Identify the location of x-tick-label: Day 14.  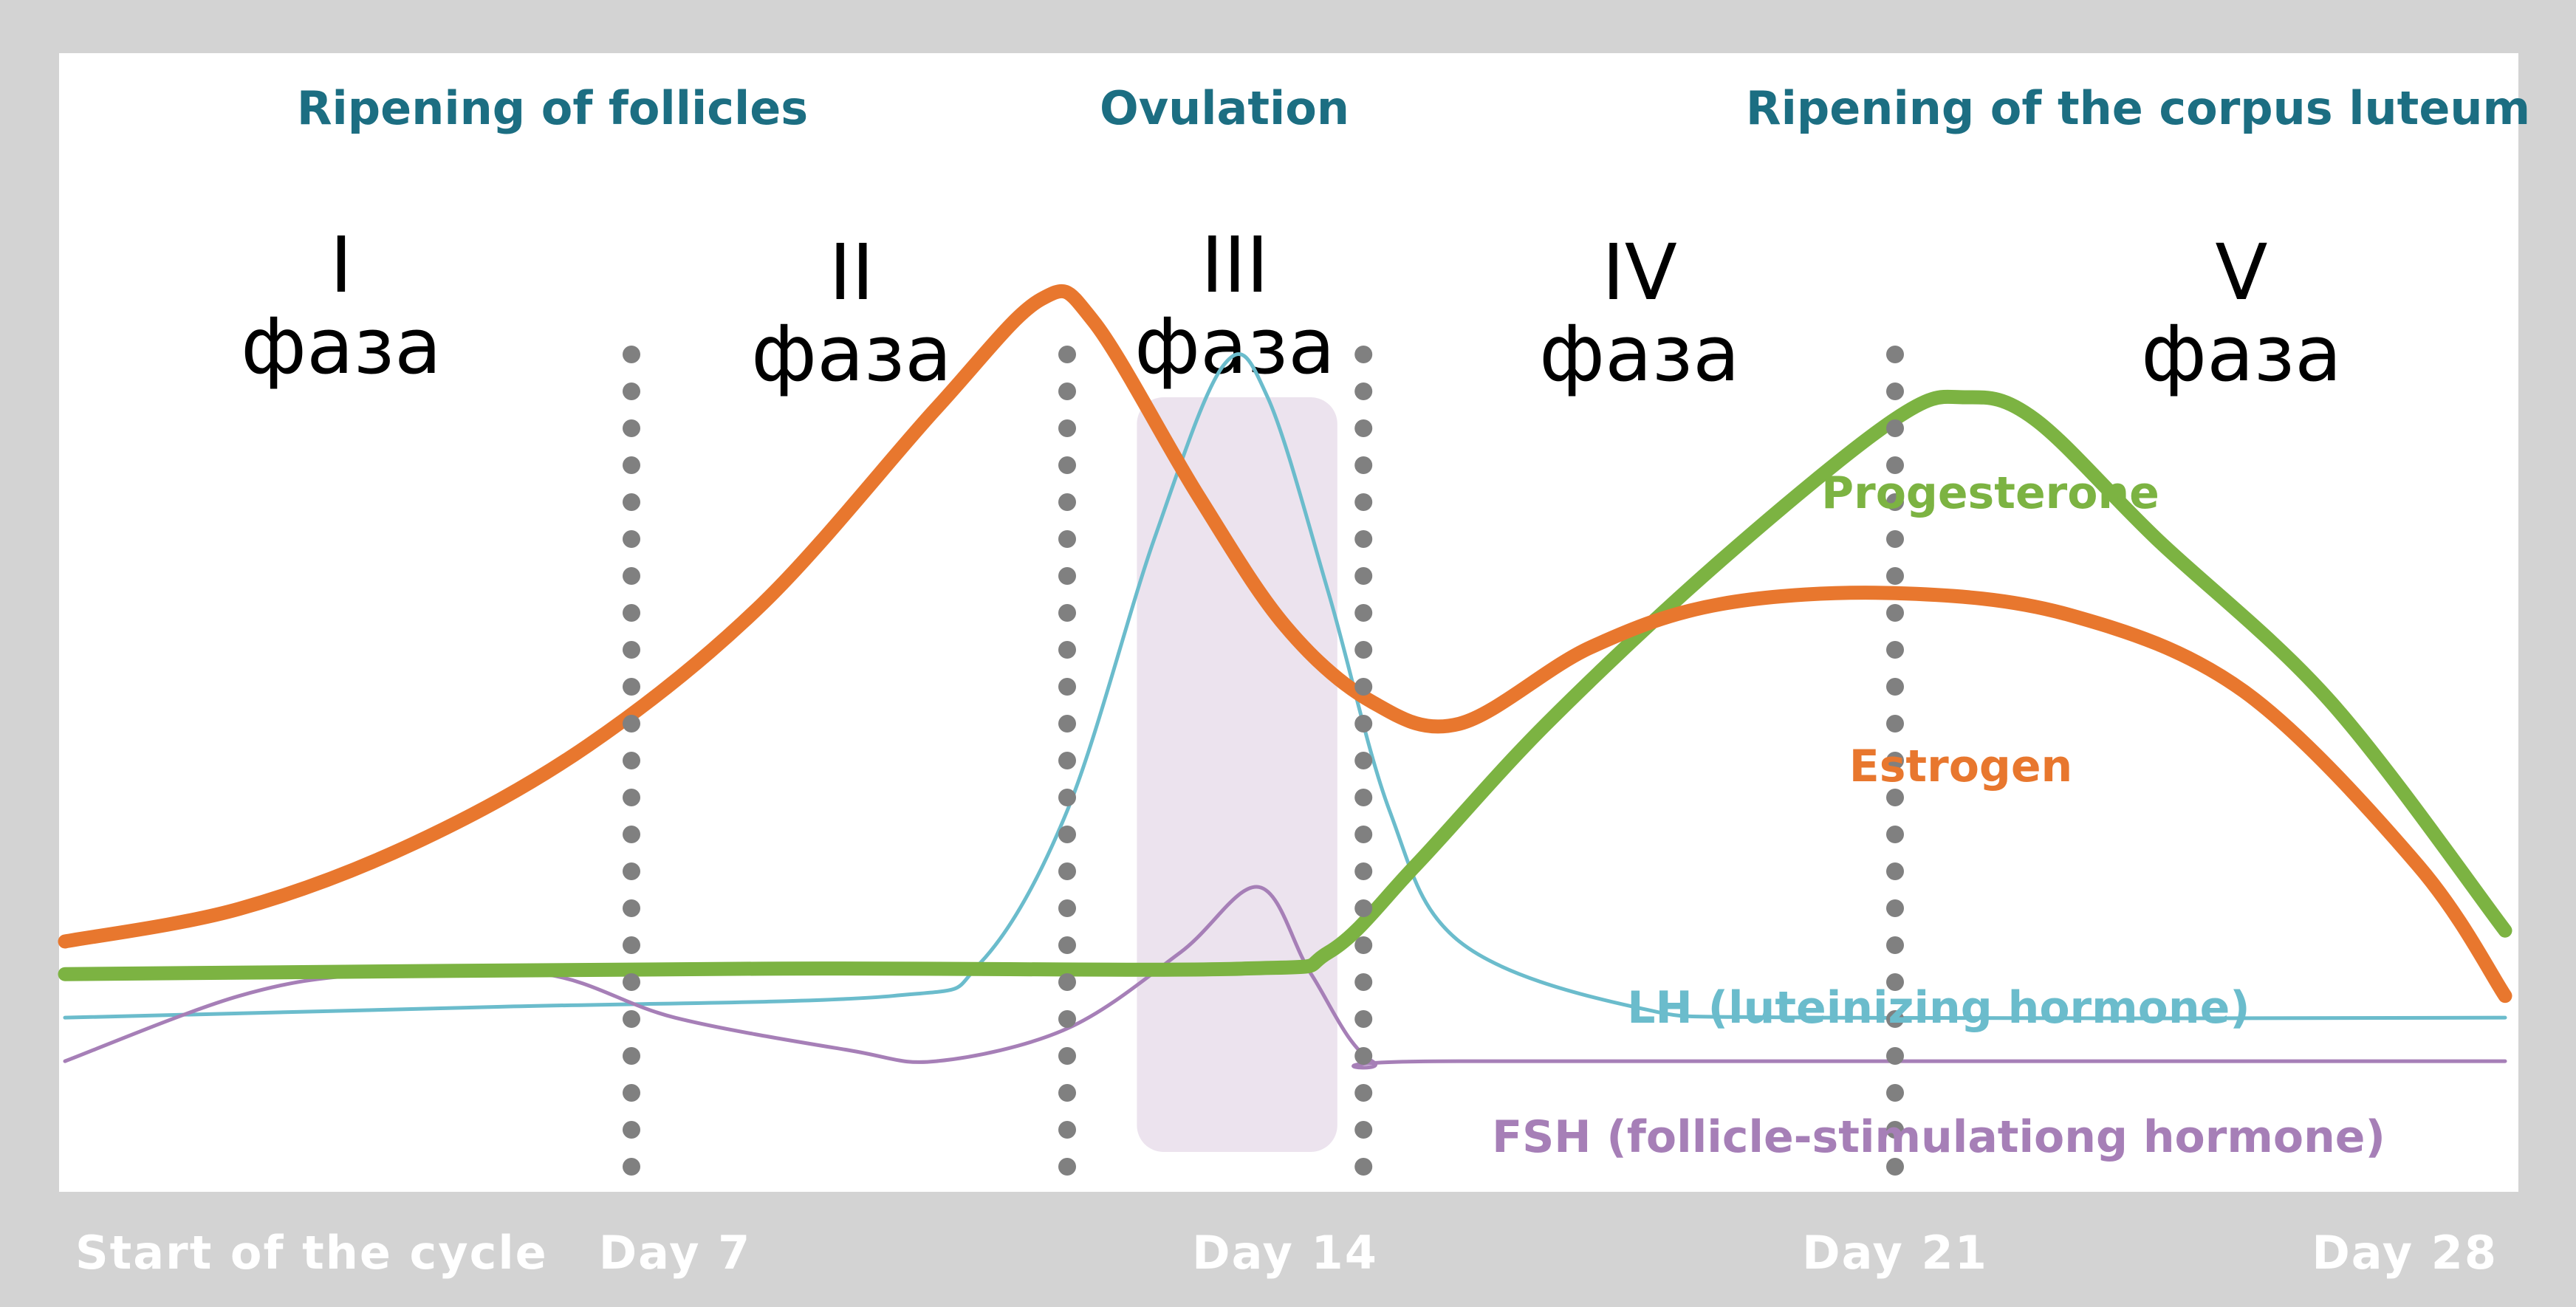
(1285, 1253).